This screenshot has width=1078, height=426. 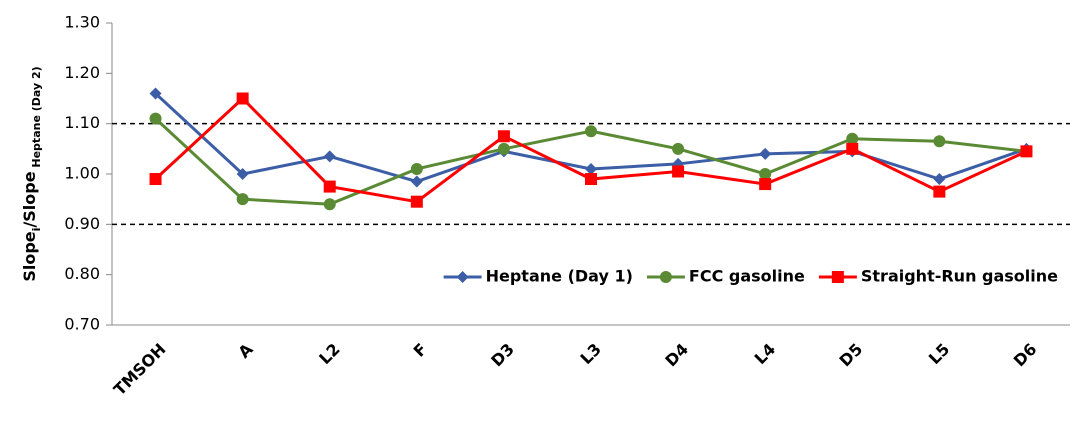 What do you see at coordinates (36, 118) in the screenshot?
I see `y-axis-label-part: Heptane (Day 2)` at bounding box center [36, 118].